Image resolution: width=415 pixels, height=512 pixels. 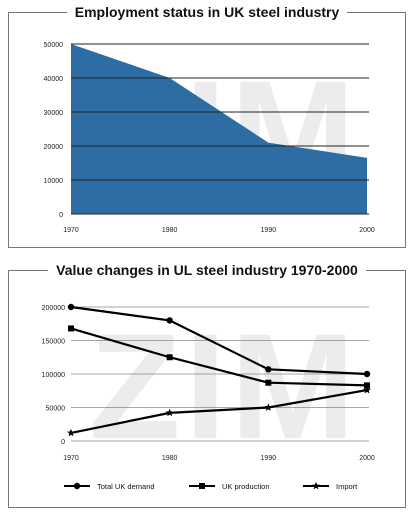 What do you see at coordinates (61, 215) in the screenshot?
I see `chart1-y-tick-label: 0` at bounding box center [61, 215].